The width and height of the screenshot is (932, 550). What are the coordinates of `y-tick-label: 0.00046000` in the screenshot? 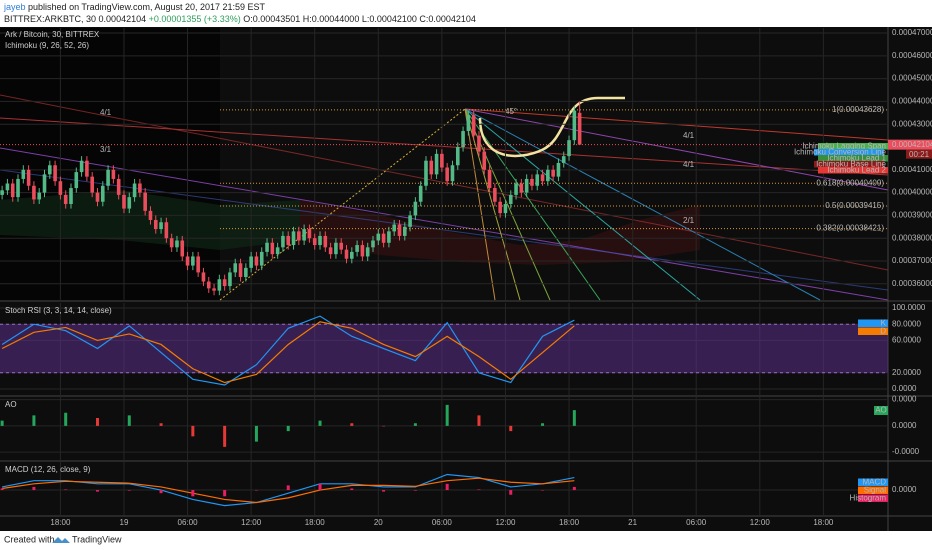 It's located at (912, 55).